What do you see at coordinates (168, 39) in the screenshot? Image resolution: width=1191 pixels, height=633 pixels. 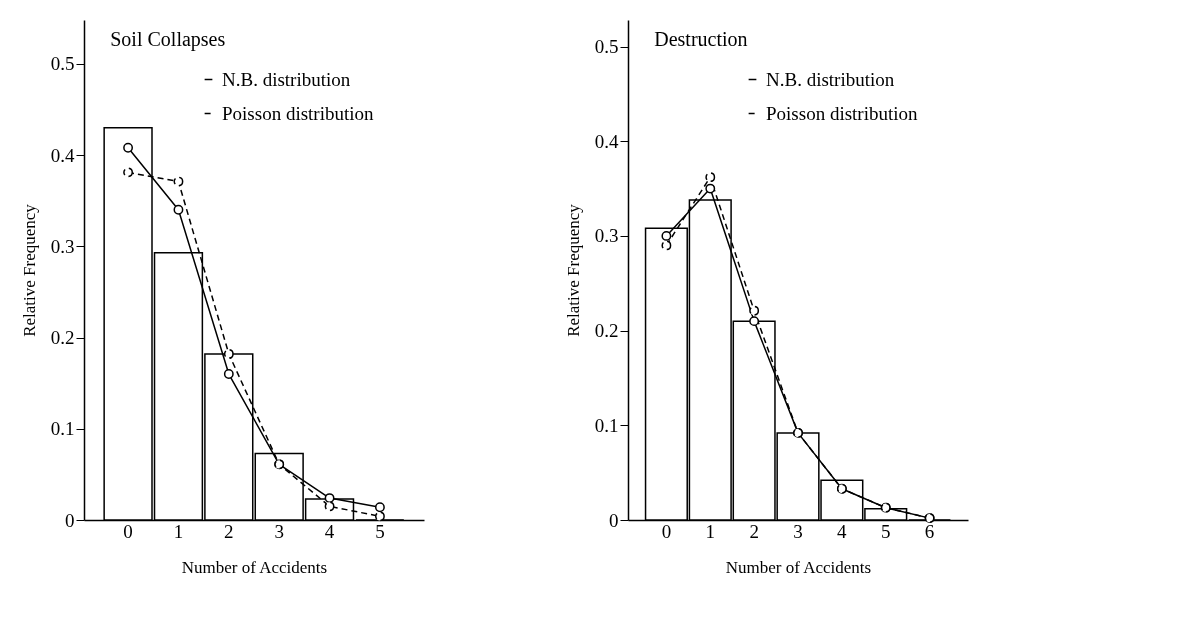 I see `chart-title: Soil Collapses` at bounding box center [168, 39].